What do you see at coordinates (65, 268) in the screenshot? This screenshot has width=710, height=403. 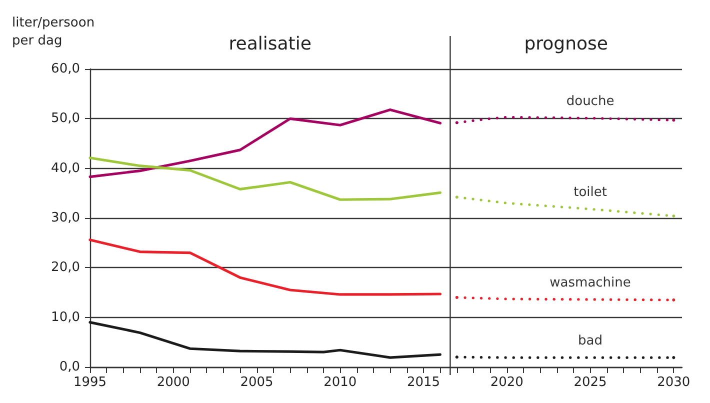 I see `y-tick-label: 20,0` at bounding box center [65, 268].